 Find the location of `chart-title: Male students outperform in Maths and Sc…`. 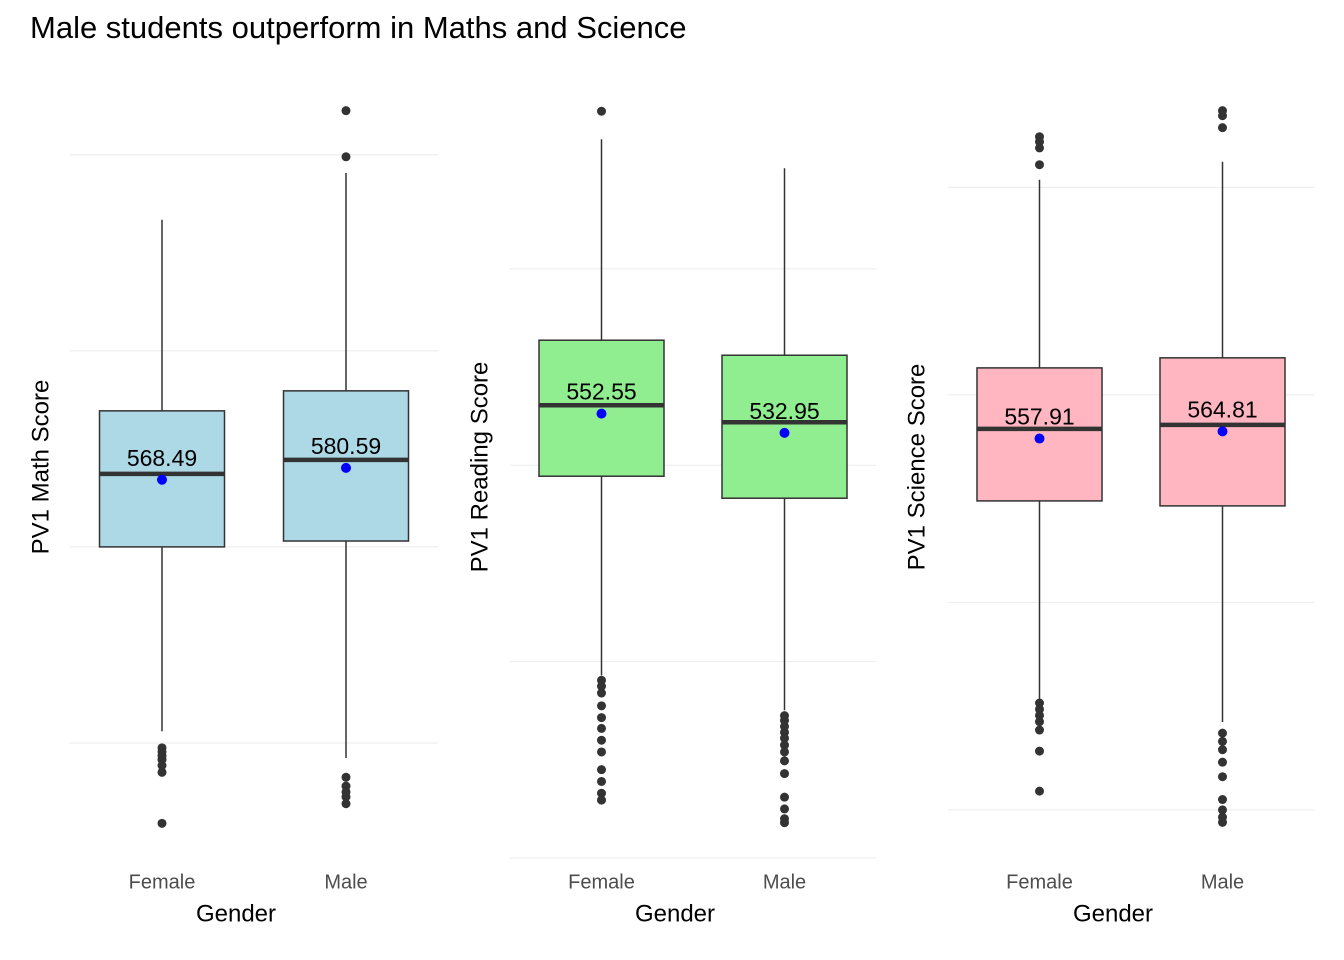

chart-title: Male students outperform in Maths and Sc… is located at coordinates (358, 27).